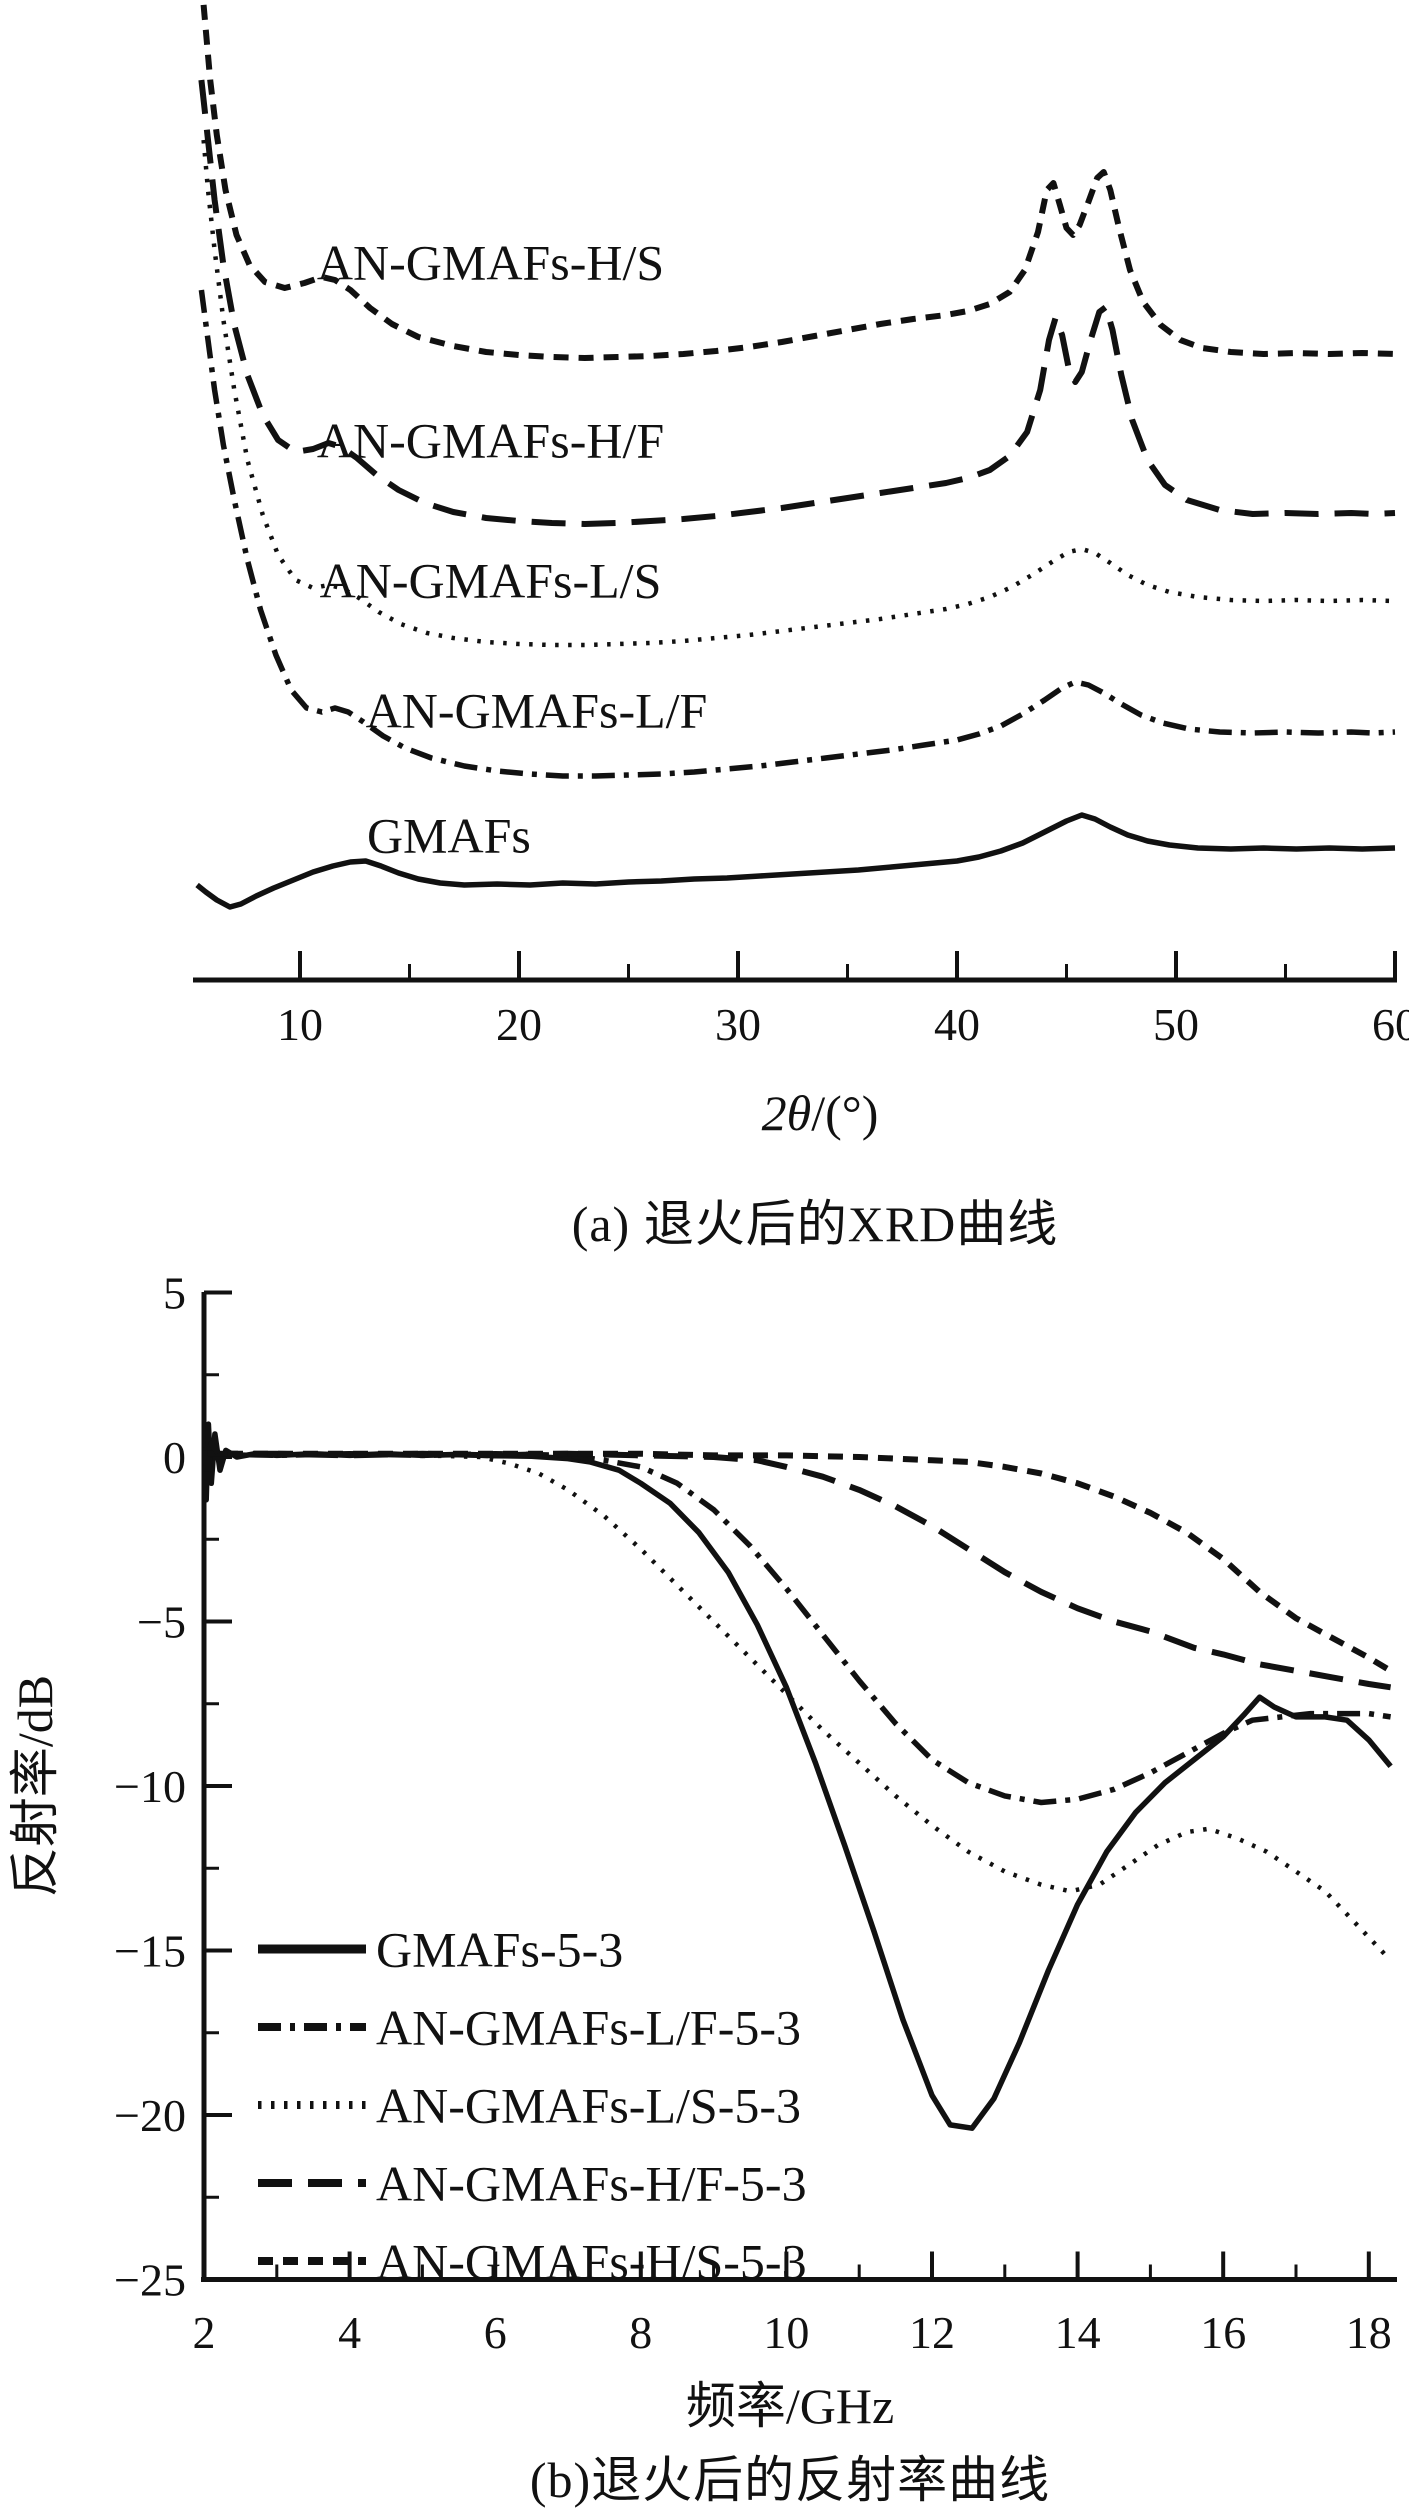  What do you see at coordinates (845, 1113) in the screenshot?
I see `x-axis-title-a-units: /(°)` at bounding box center [845, 1113].